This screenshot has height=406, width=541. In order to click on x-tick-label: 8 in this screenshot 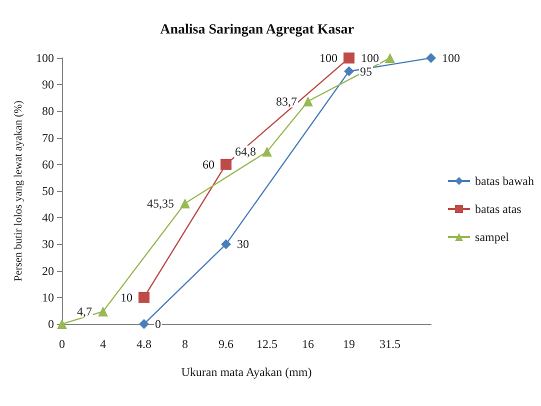, I will do `click(185, 344)`.